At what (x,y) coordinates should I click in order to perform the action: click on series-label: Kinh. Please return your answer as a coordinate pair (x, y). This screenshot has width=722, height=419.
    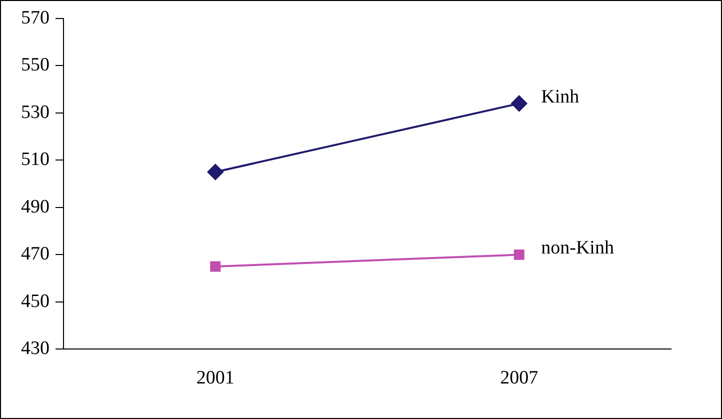
    Looking at the image, I should click on (560, 97).